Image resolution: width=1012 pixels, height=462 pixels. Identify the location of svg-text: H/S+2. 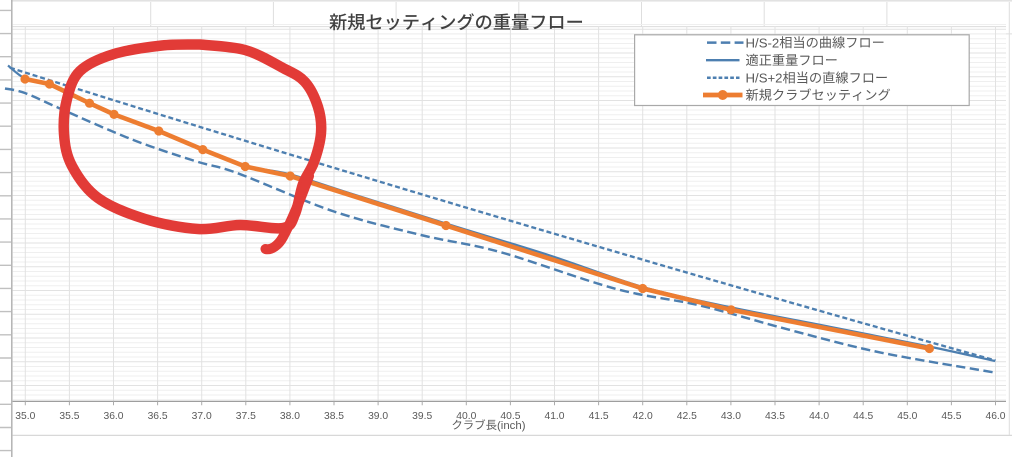
(764, 78).